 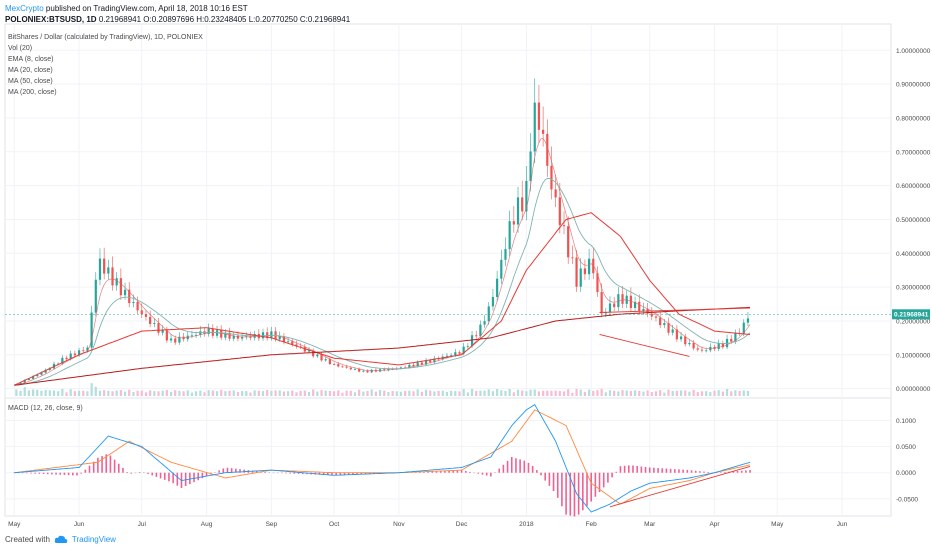 What do you see at coordinates (906, 421) in the screenshot?
I see `macd-tick-label: 0.1000` at bounding box center [906, 421].